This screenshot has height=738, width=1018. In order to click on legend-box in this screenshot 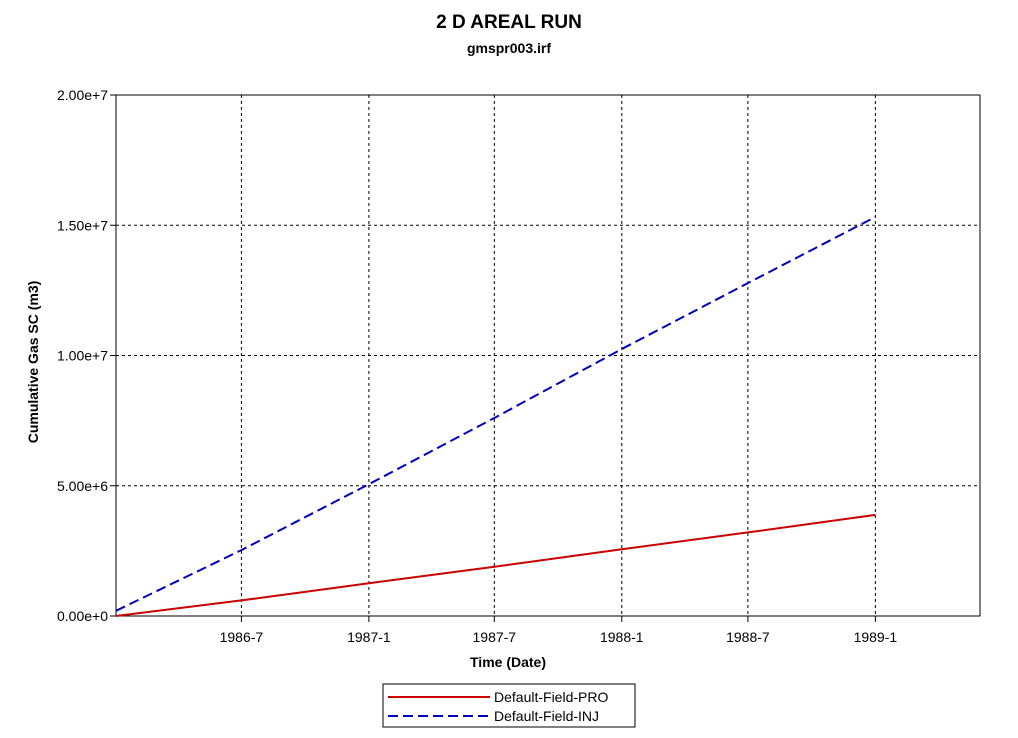, I will do `click(509, 705)`.